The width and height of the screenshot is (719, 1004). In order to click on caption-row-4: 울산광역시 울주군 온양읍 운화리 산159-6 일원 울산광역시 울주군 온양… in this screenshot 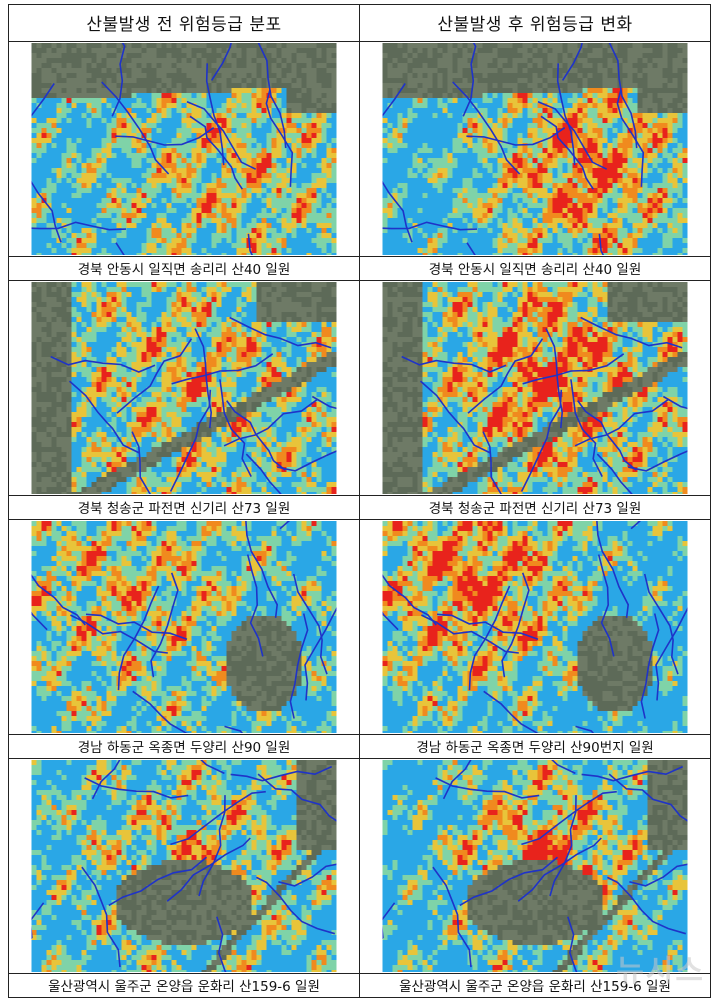, I will do `click(359, 985)`.